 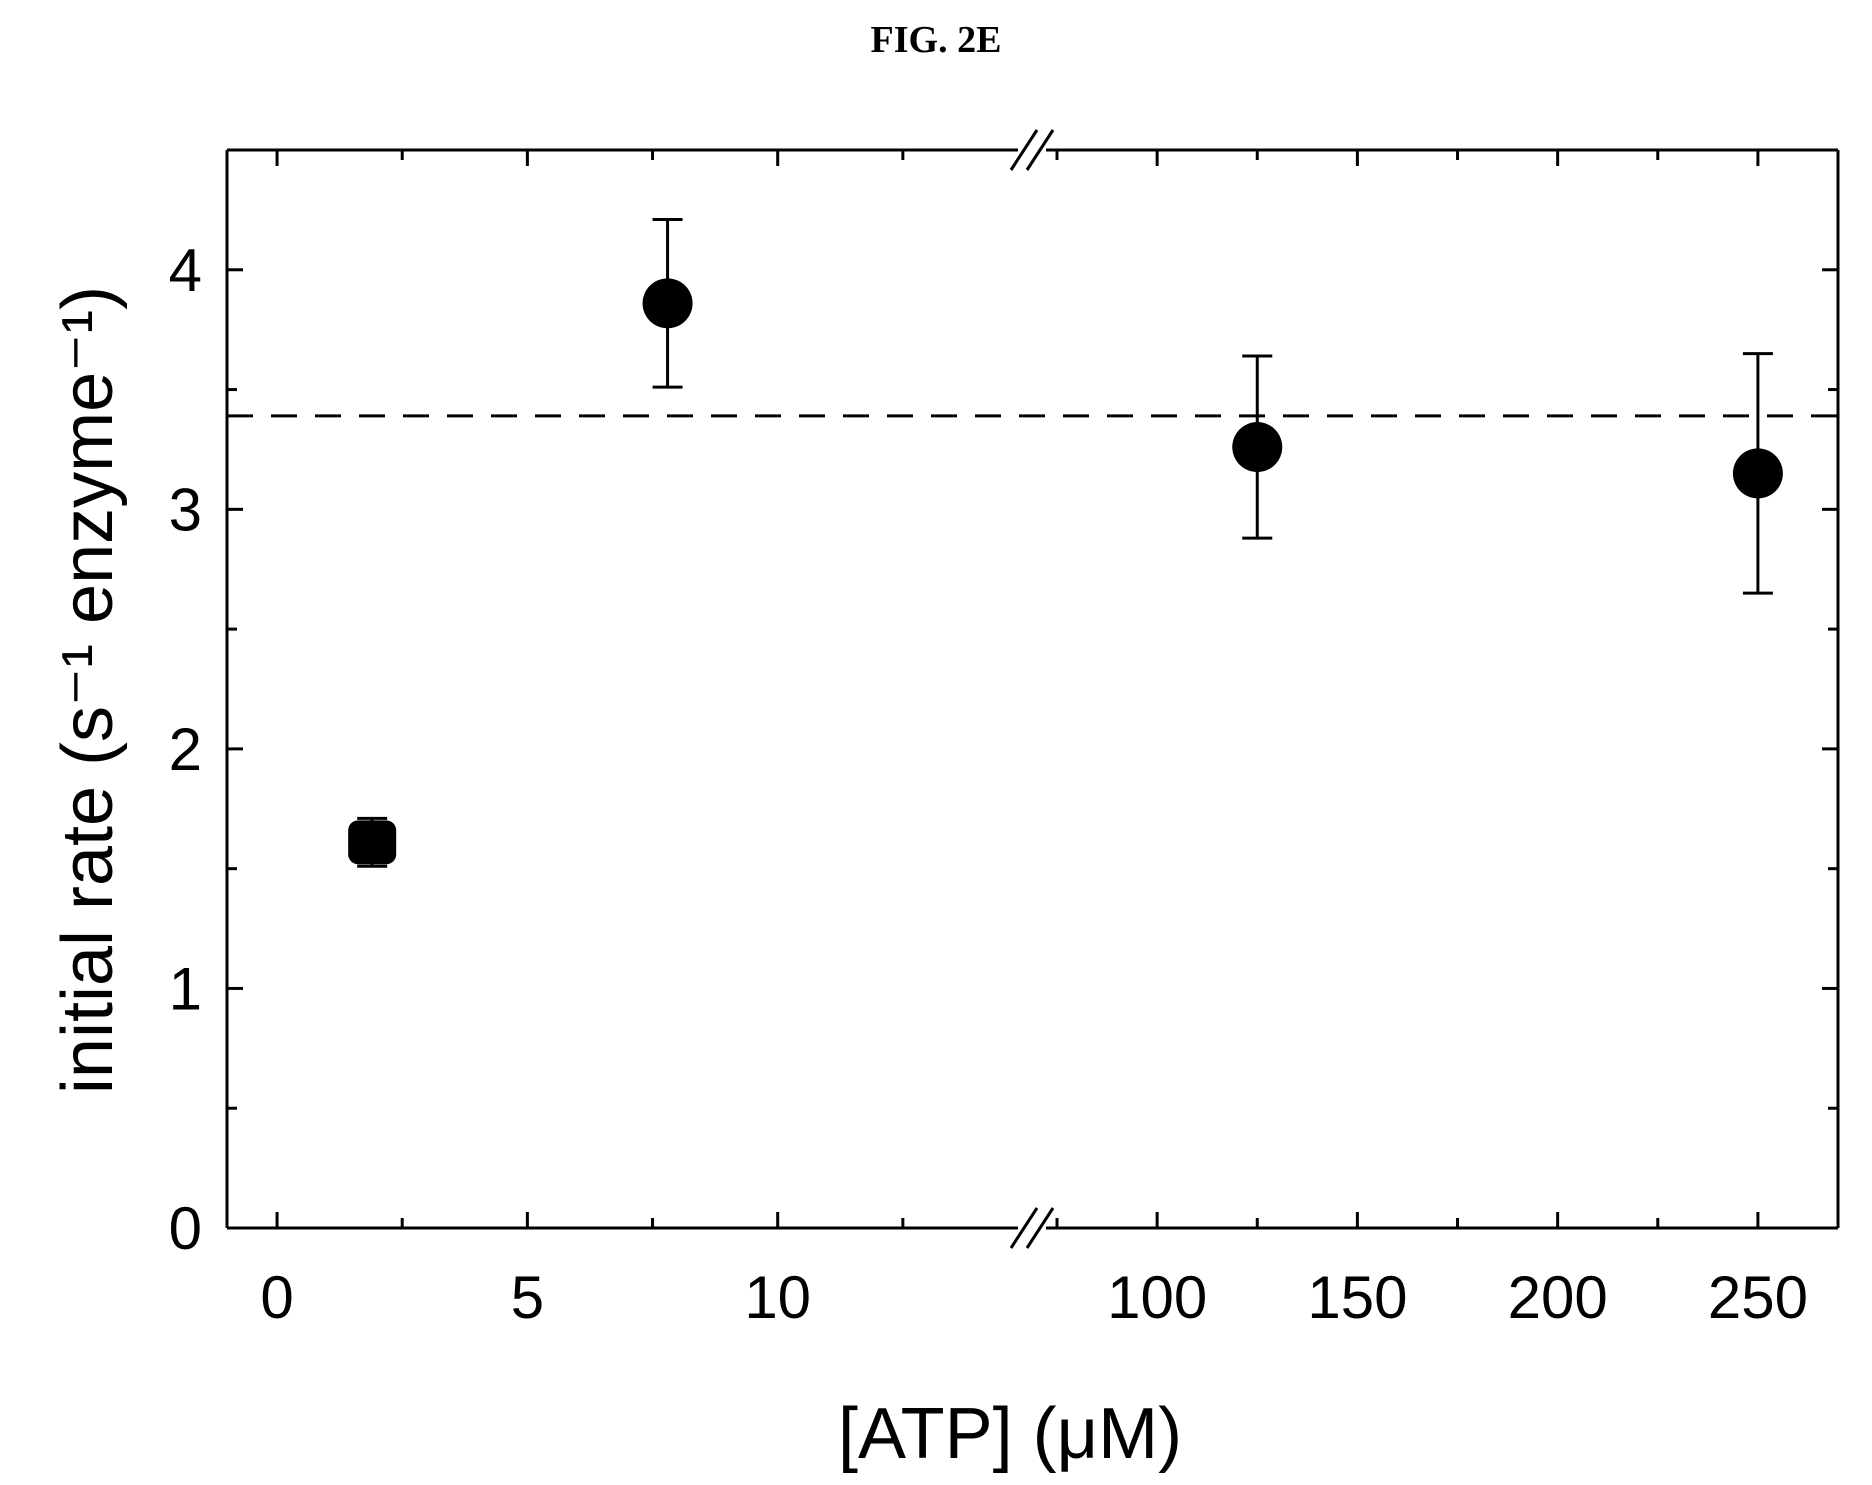 What do you see at coordinates (936, 40) in the screenshot?
I see `figure-title: FIG. 2E` at bounding box center [936, 40].